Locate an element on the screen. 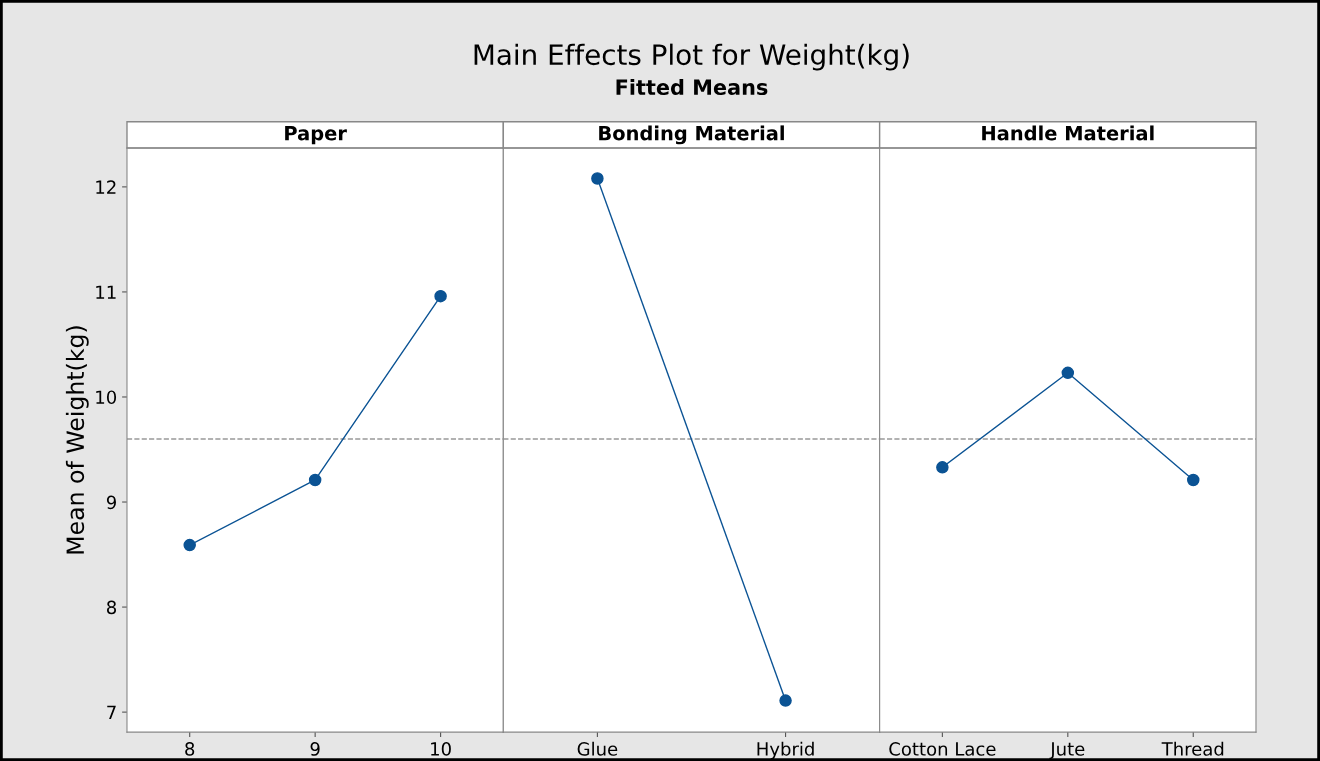 This screenshot has width=1320, height=761. x-tick-label: Cotton Lace is located at coordinates (942, 749).